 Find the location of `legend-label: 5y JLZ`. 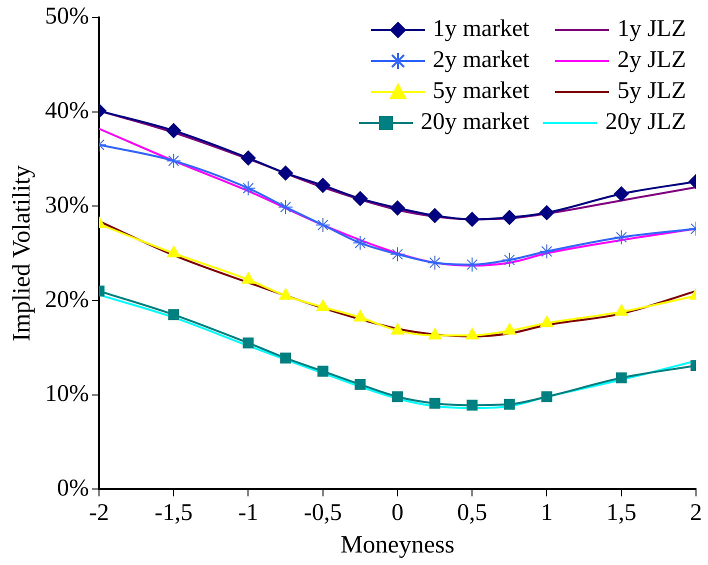

legend-label: 5y JLZ is located at coordinates (651, 91).